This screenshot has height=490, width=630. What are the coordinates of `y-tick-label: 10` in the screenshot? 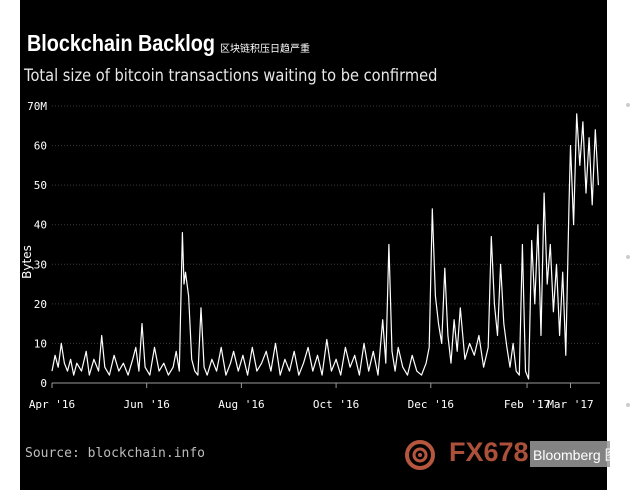 It's located at (40, 343).